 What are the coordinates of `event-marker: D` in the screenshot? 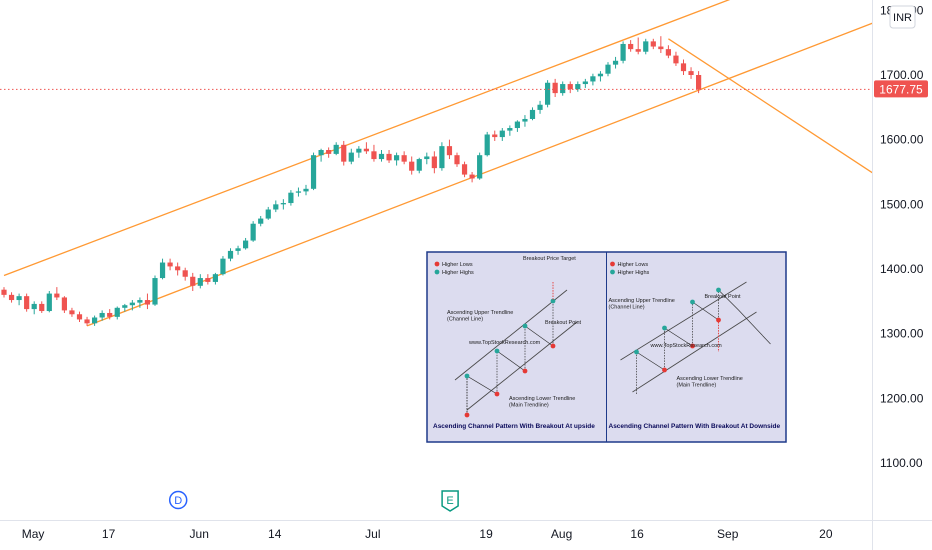 It's located at (178, 500).